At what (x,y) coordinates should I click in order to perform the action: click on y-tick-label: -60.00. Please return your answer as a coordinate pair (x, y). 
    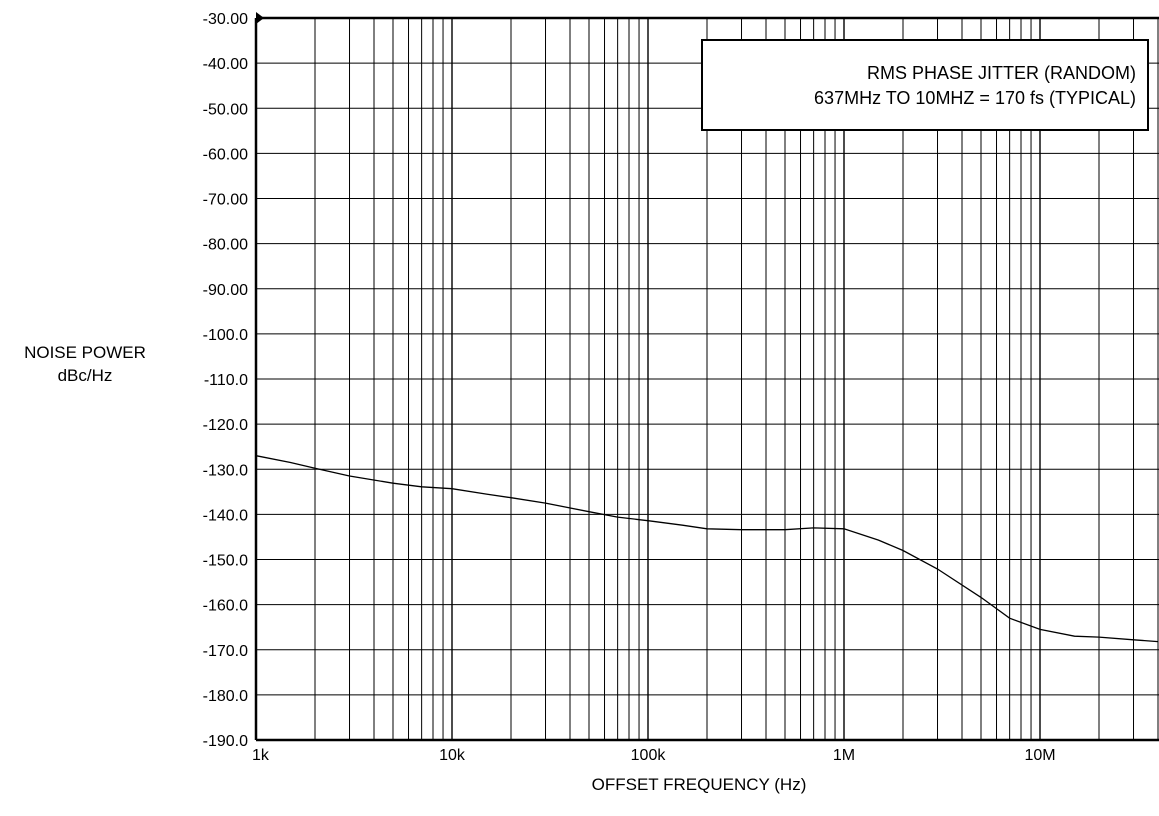
    Looking at the image, I should click on (225, 154).